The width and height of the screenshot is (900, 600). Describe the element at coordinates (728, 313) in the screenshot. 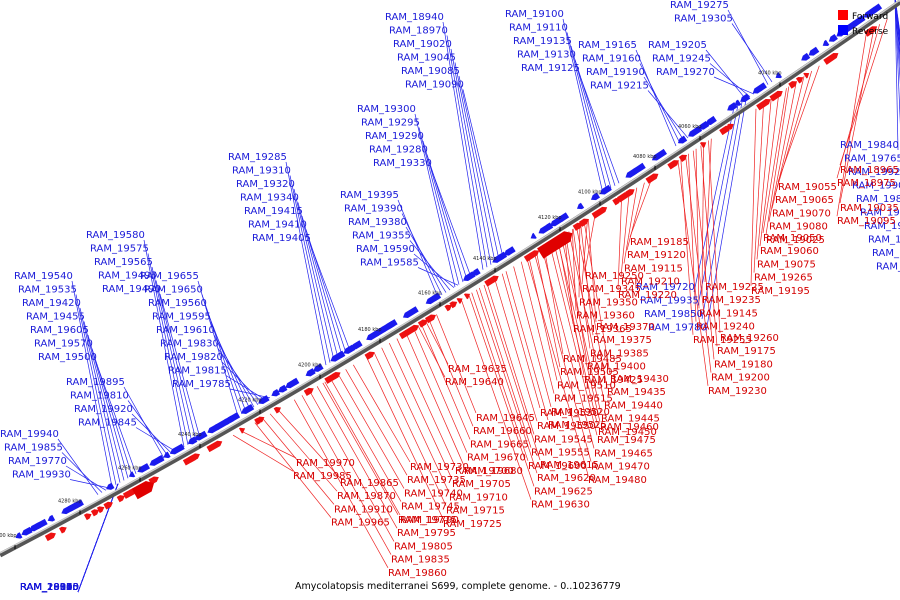

I see `forward-gene-label: RAM_19145` at that location.